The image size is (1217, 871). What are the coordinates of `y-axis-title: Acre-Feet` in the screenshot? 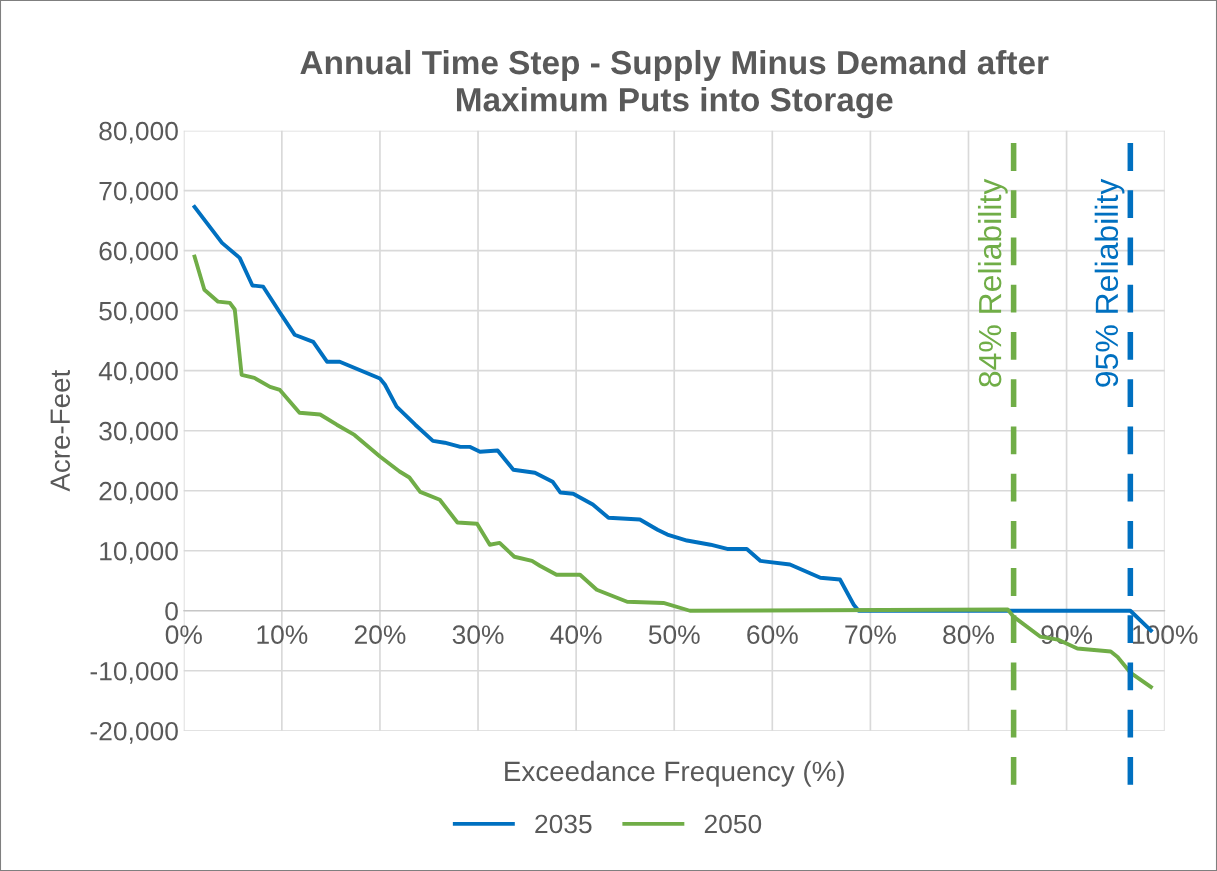 It's located at (60, 430).